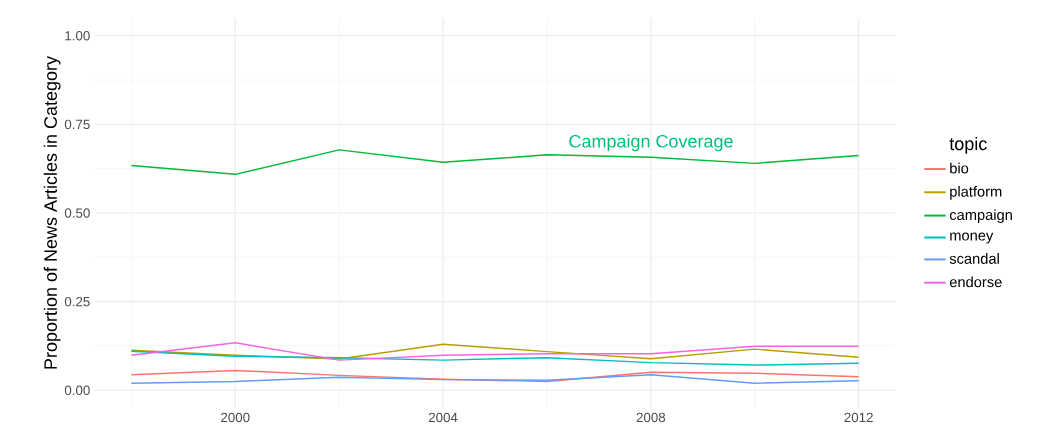 The width and height of the screenshot is (1060, 432). Describe the element at coordinates (858, 417) in the screenshot. I see `x-tick-label: 2012` at that location.